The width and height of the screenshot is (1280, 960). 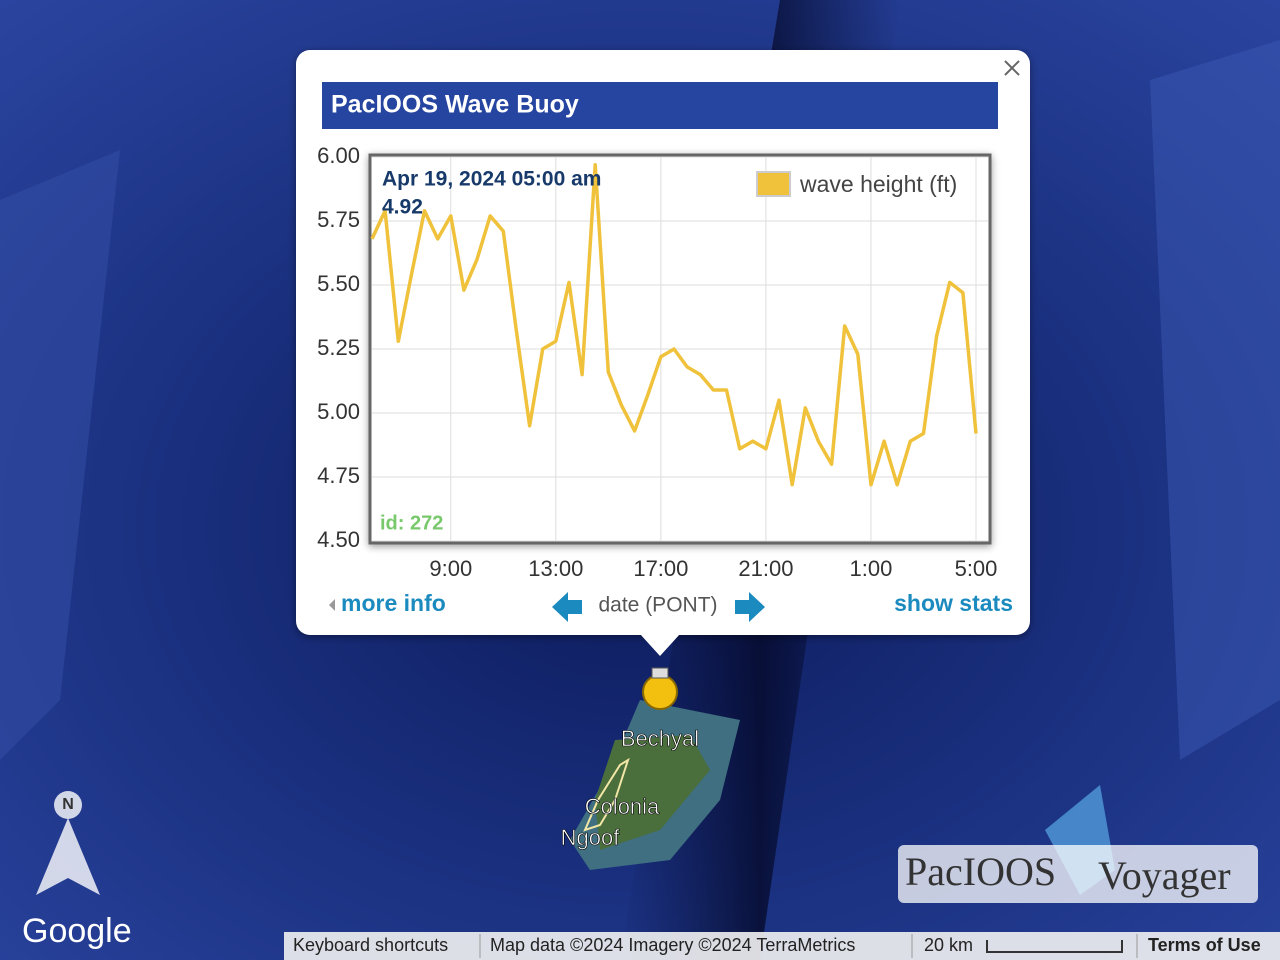 I want to click on close-button, so click(x=1012, y=68).